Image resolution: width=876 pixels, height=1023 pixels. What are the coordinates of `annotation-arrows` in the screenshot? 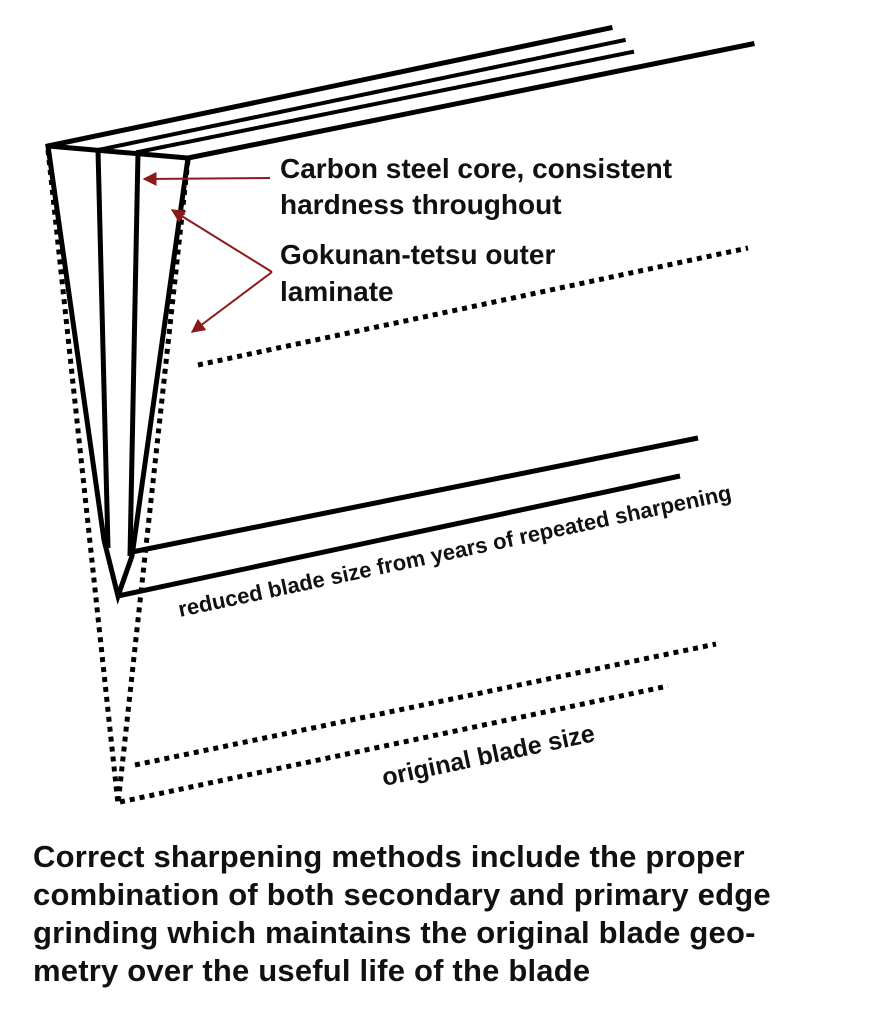 It's located at (207, 252).